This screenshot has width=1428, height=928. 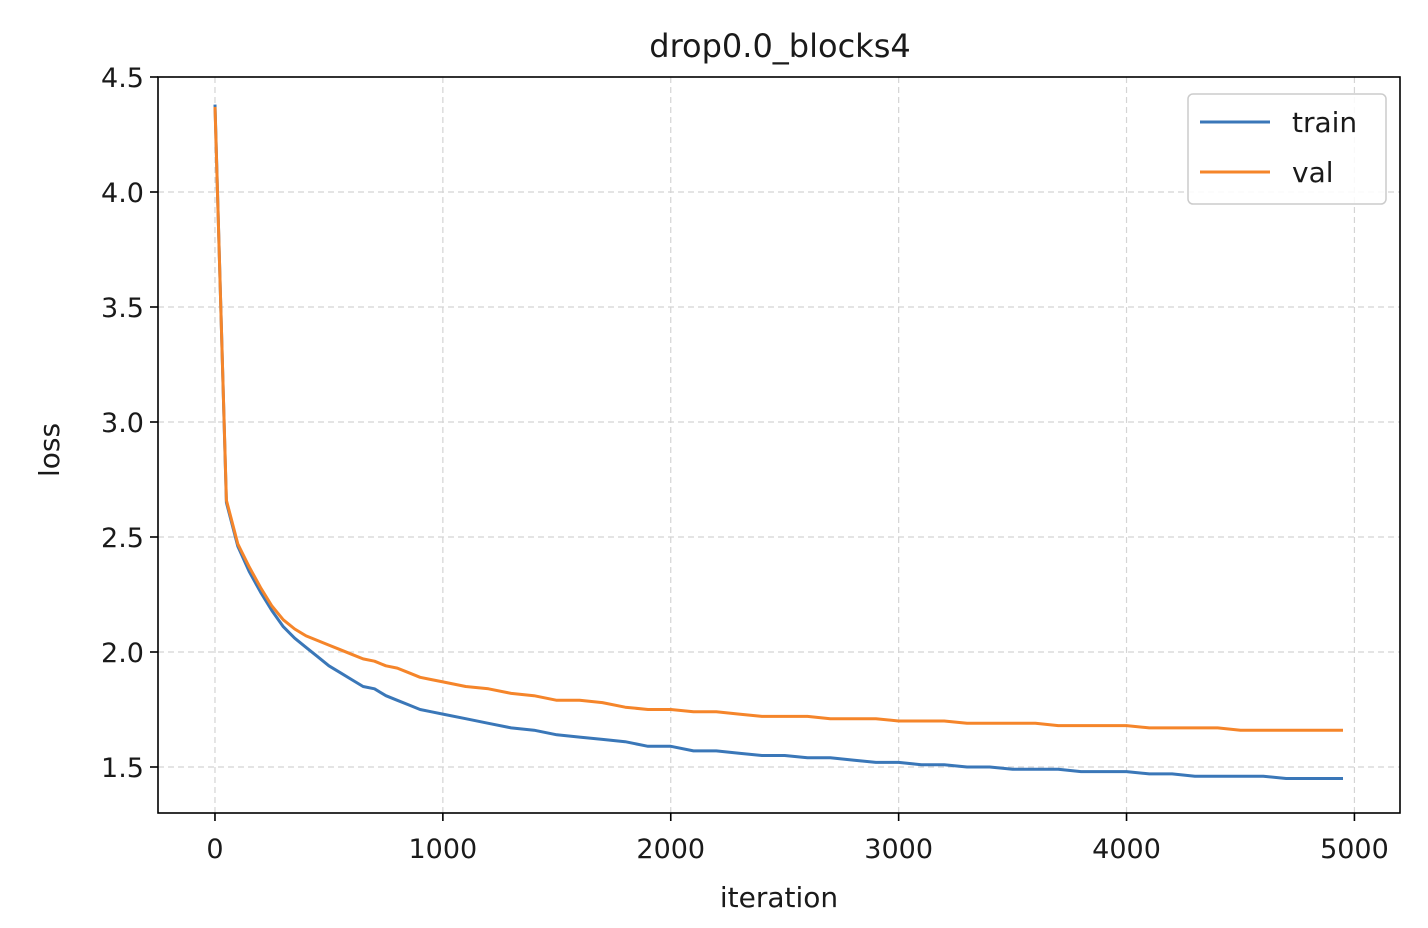 What do you see at coordinates (797, 839) in the screenshot?
I see `x-axis: 0 1000 2000 3000 4000 5000` at bounding box center [797, 839].